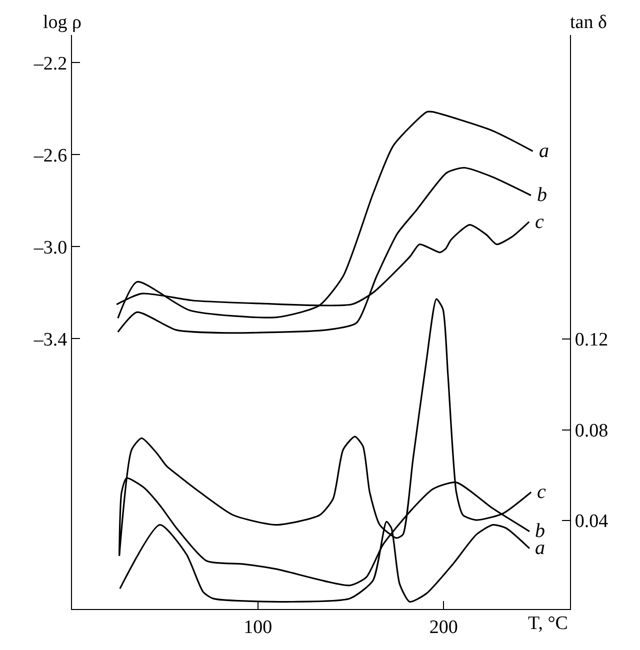 The width and height of the screenshot is (640, 650). What do you see at coordinates (50, 63) in the screenshot?
I see `y-tick-label: –2.2` at bounding box center [50, 63].